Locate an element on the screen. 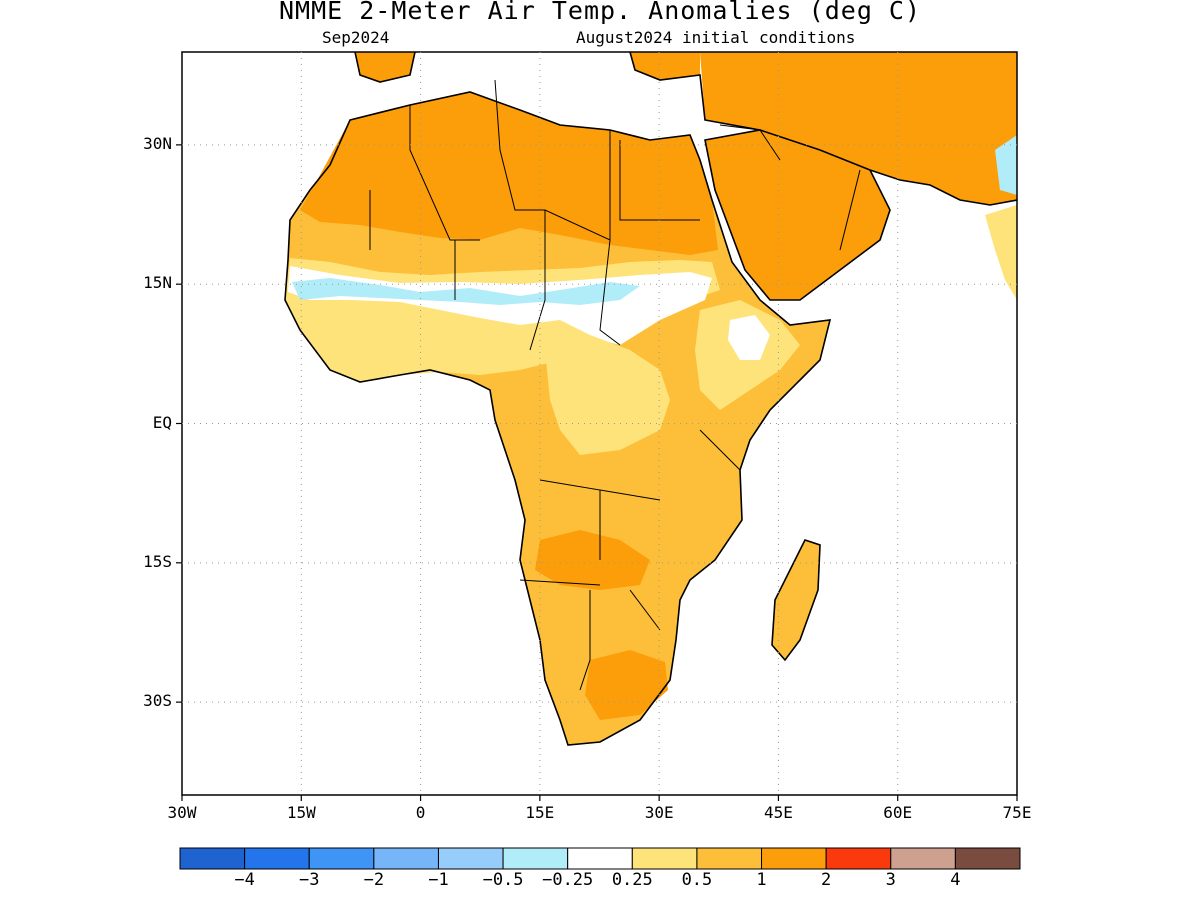 The width and height of the screenshot is (1200, 900). colorbar-label: 0.25 is located at coordinates (632, 880).